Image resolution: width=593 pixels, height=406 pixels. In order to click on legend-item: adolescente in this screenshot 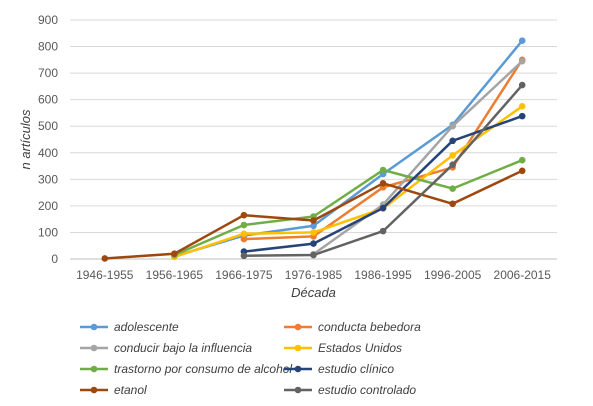, I will do `click(129, 327)`.